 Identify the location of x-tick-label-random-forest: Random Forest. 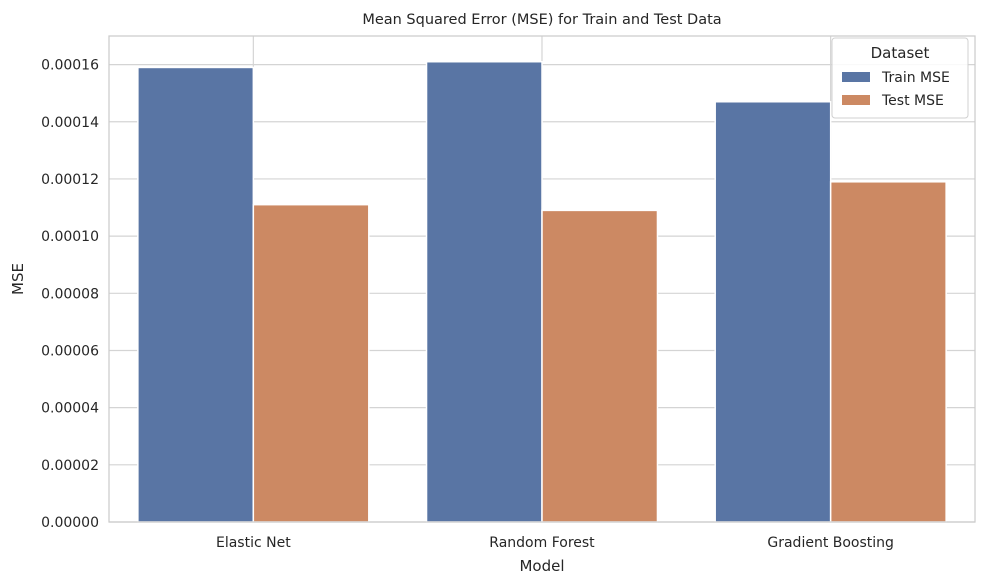
(542, 543).